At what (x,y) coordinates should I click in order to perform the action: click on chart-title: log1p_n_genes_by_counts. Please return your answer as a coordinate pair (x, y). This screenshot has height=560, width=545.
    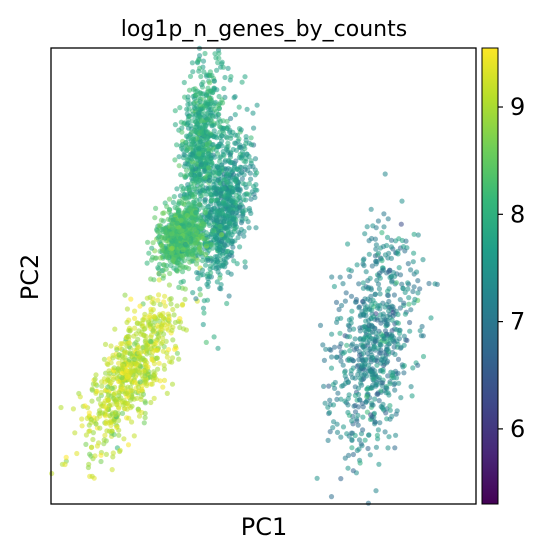
    Looking at the image, I should click on (264, 29).